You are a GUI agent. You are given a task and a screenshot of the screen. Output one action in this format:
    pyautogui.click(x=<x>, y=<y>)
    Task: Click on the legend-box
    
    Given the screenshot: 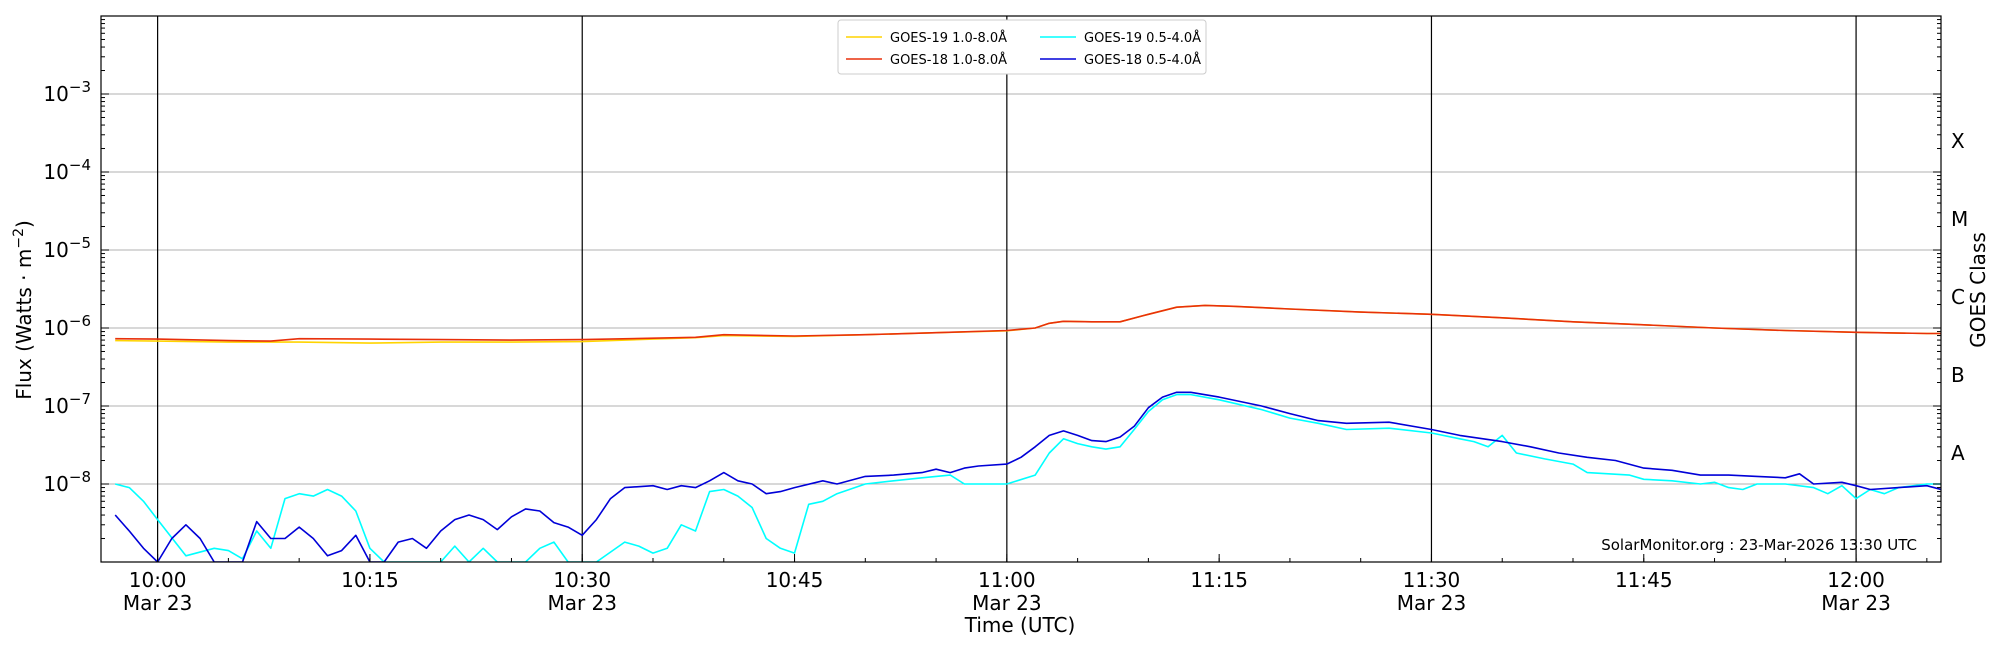 What is the action you would take?
    pyautogui.click(x=1022, y=47)
    